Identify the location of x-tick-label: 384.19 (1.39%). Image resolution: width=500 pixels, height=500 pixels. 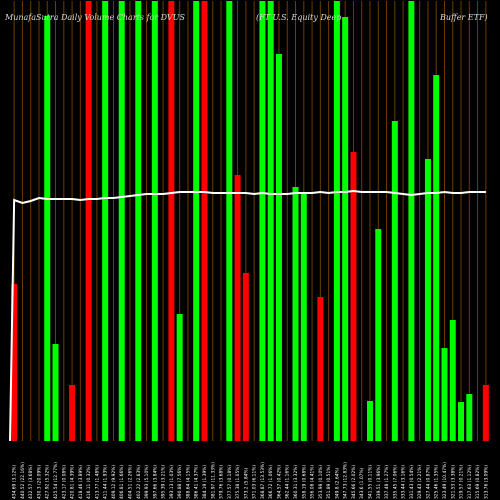
(205, 482).